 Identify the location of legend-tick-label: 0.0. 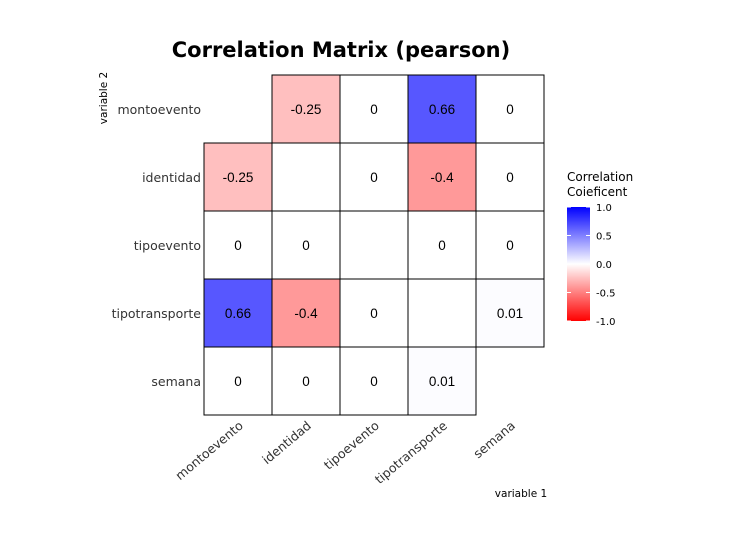
(604, 265).